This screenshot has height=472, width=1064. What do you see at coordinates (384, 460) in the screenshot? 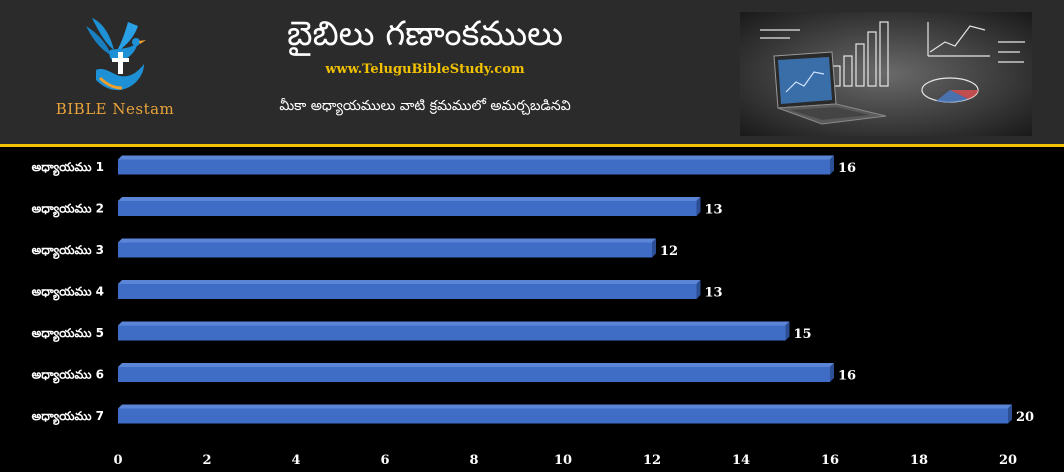
I see `x-tick-label: 6` at bounding box center [384, 460].